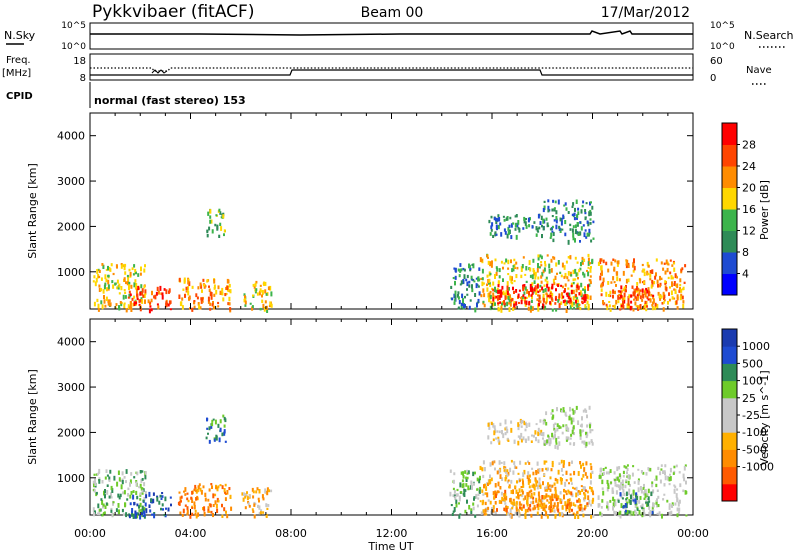 The image size is (800, 554). Describe the element at coordinates (749, 398) in the screenshot. I see `velocity-colorbar-tick-label: 25` at that location.